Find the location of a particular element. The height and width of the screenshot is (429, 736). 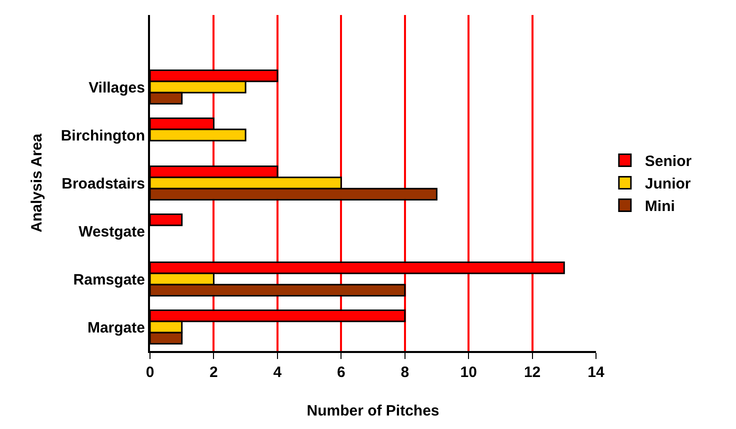

y-axis-title: Analysis Area is located at coordinates (37, 182).